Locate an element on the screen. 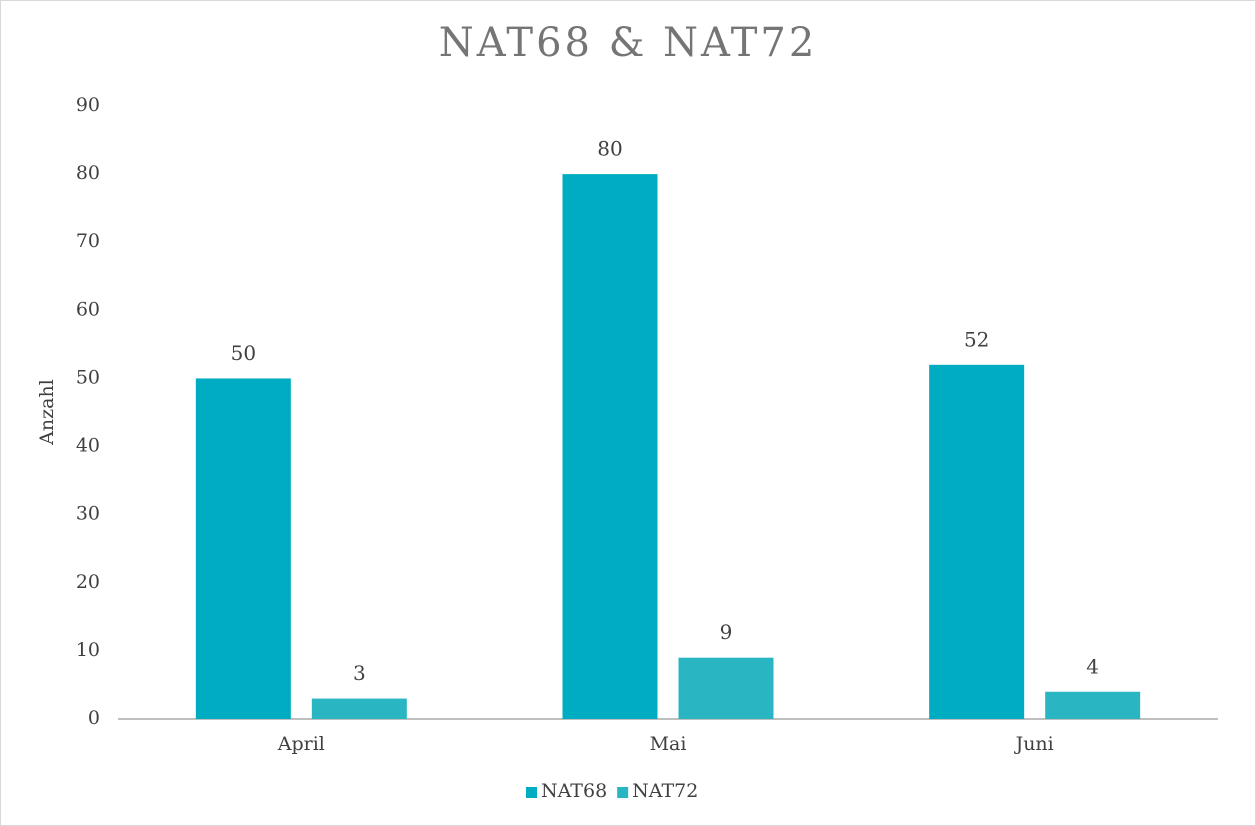 Image resolution: width=1256 pixels, height=826 pixels. y-tick-label: 30 is located at coordinates (88, 514).